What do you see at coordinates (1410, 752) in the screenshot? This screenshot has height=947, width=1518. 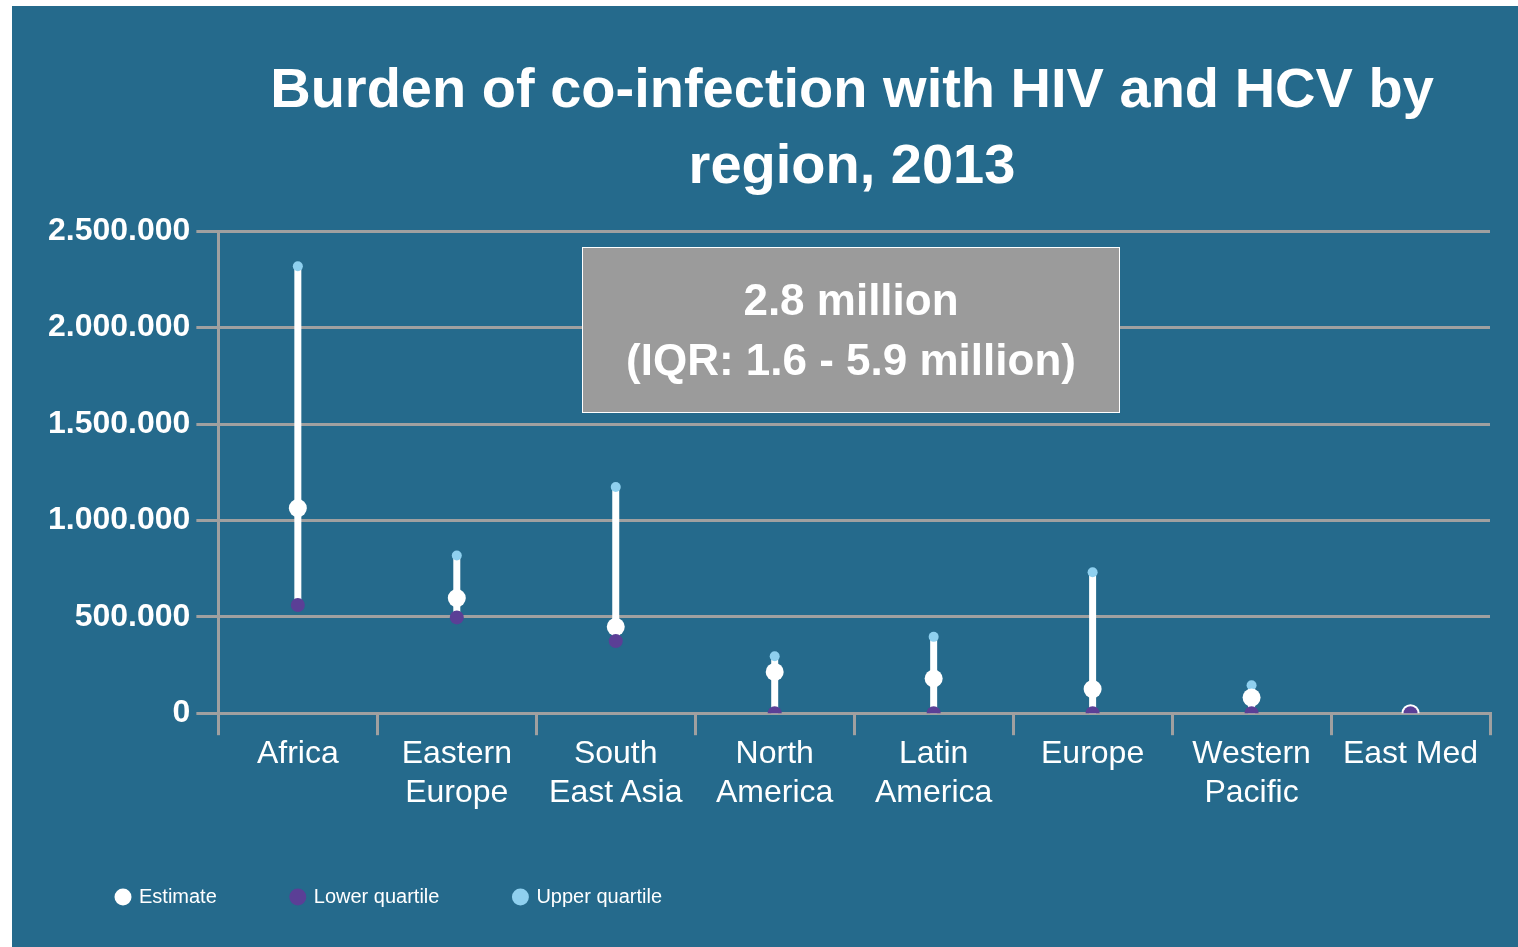 I see `x-tick-label: East Med` at bounding box center [1410, 752].